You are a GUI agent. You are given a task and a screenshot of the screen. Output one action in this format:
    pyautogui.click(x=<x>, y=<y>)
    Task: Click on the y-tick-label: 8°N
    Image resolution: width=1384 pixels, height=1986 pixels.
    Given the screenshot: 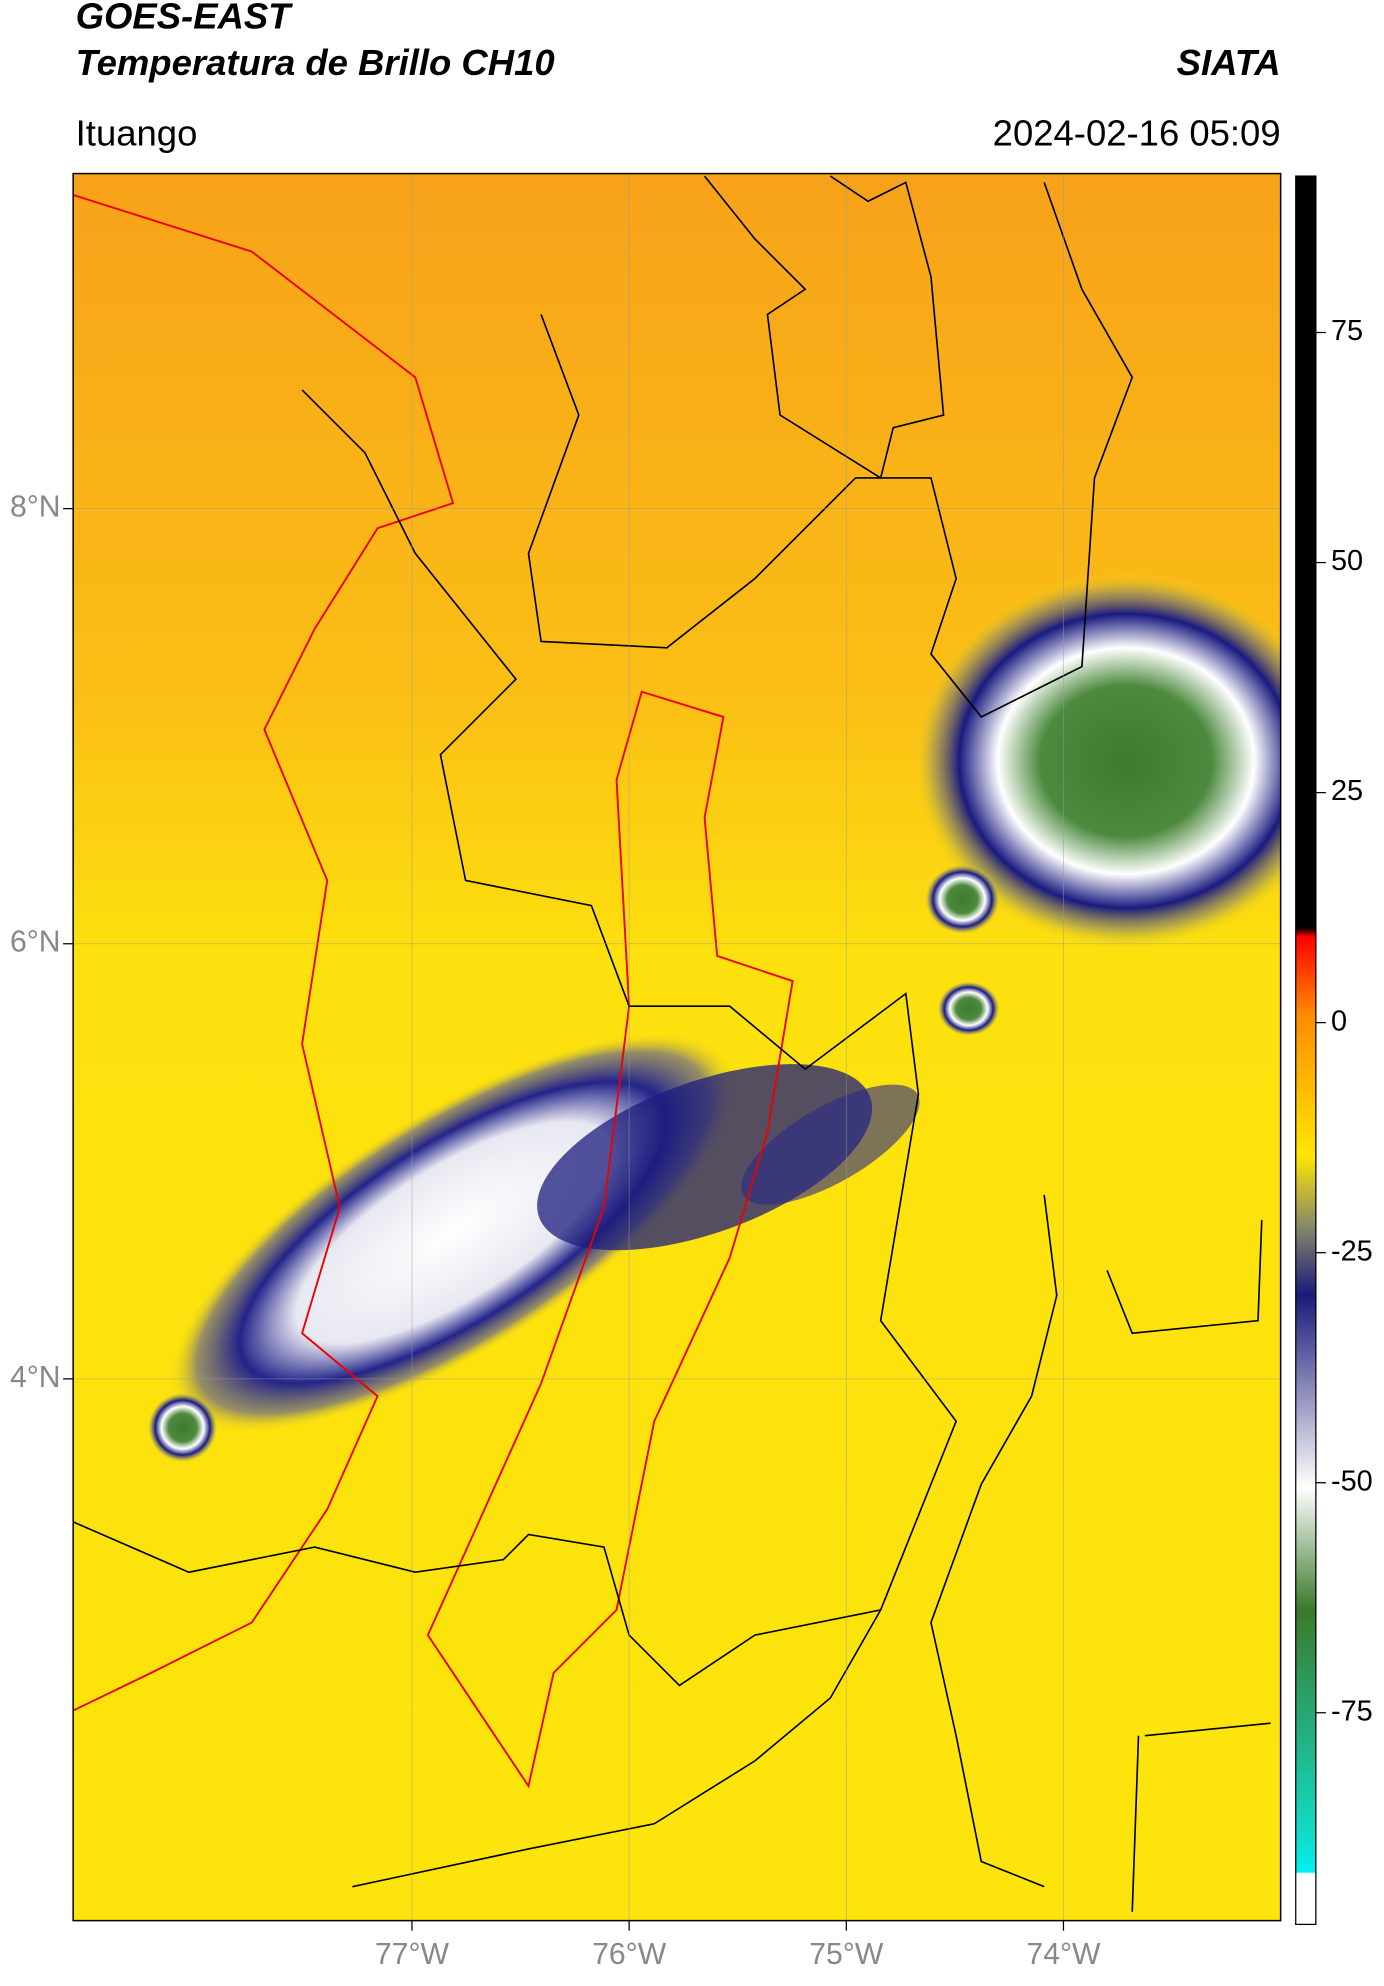 What is the action you would take?
    pyautogui.click(x=35, y=507)
    